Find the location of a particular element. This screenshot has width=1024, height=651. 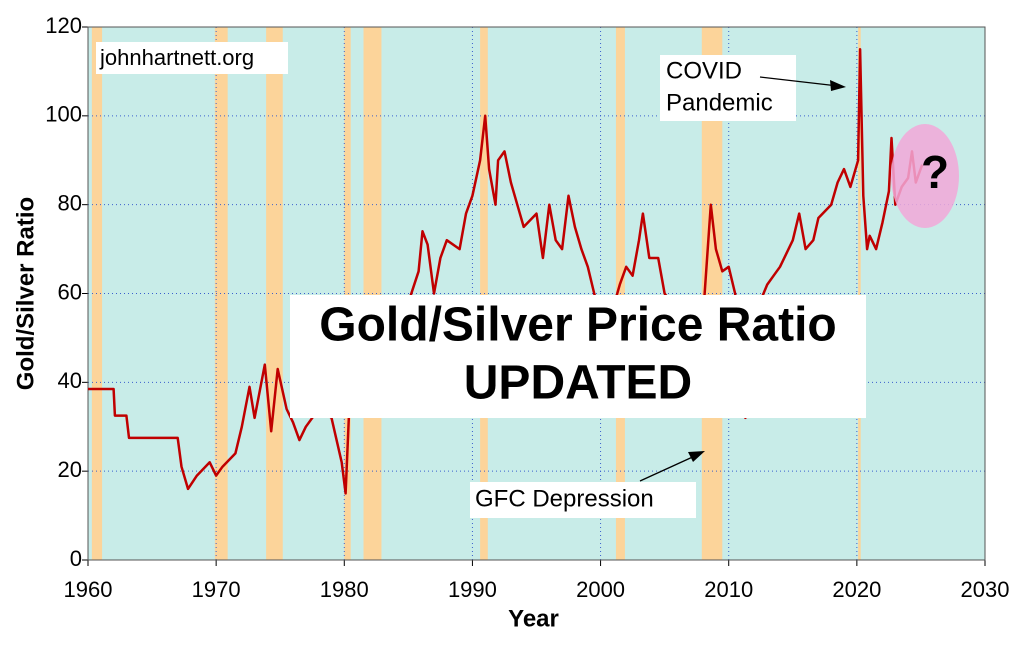

x-tick-label: 2030 is located at coordinates (985, 589).